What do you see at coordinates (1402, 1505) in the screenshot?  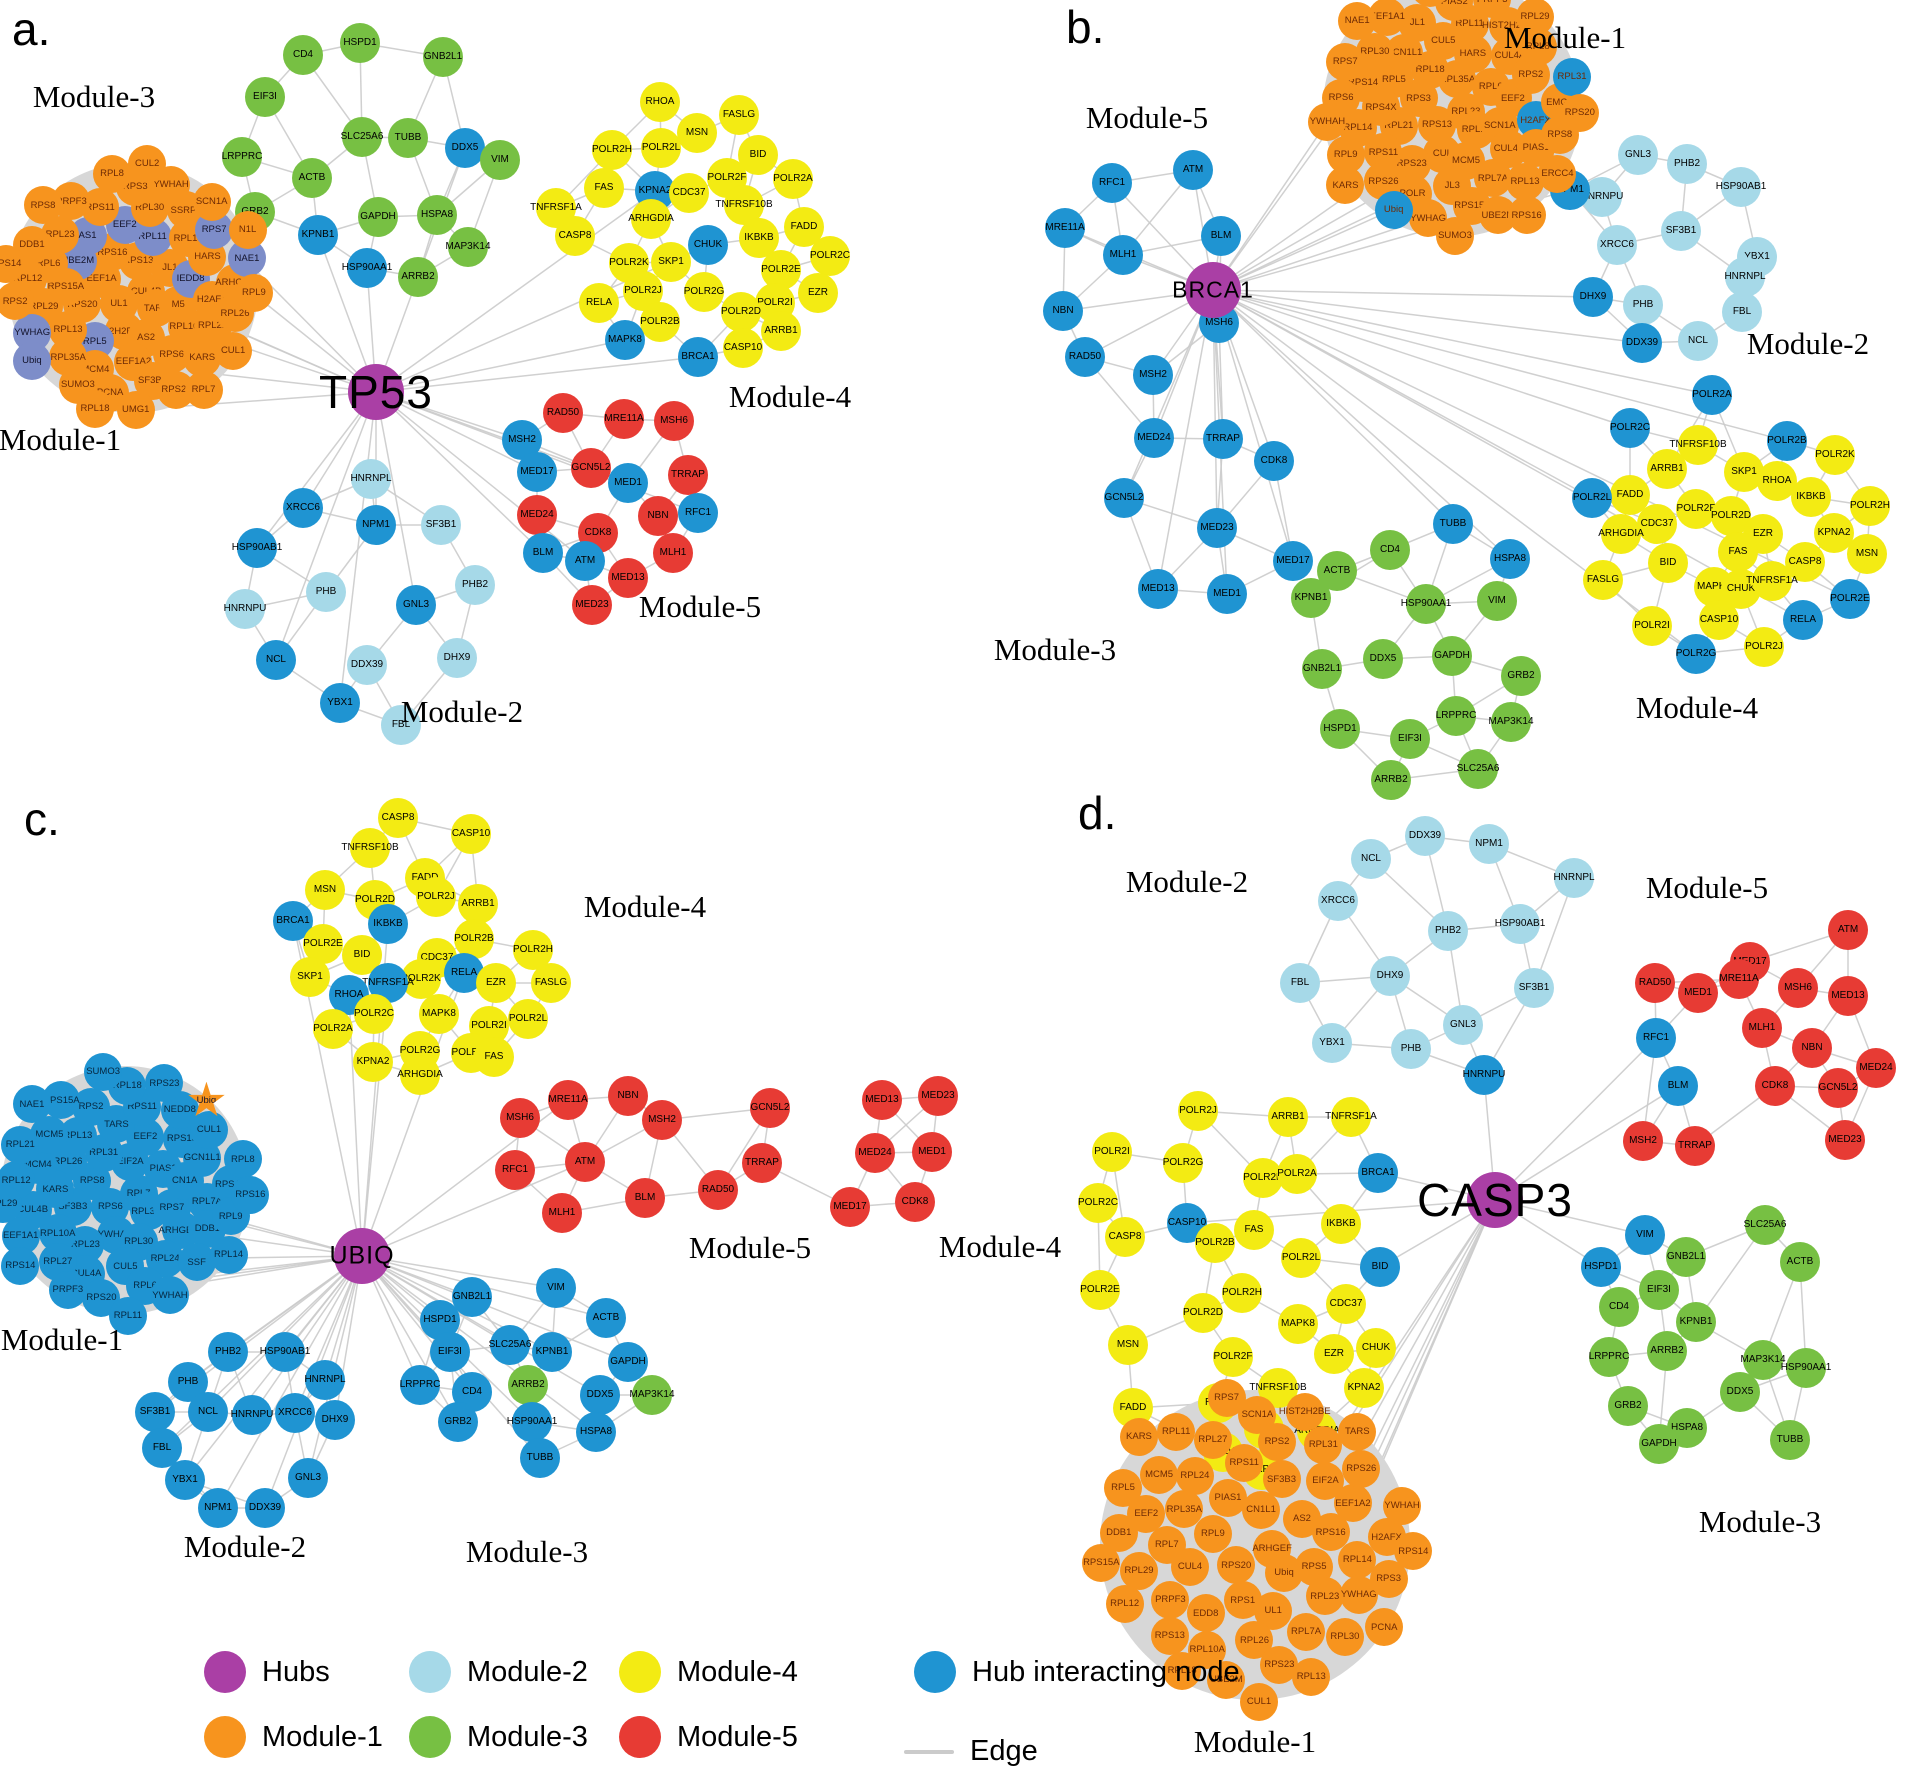 I see `node-ywhah: YWHAH` at bounding box center [1402, 1505].